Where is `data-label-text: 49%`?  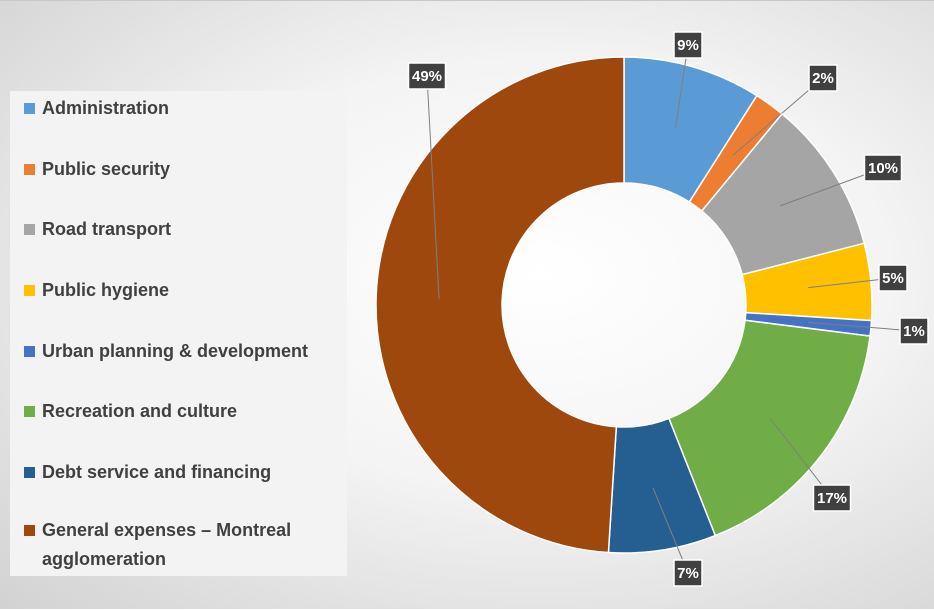 data-label-text: 49% is located at coordinates (427, 76).